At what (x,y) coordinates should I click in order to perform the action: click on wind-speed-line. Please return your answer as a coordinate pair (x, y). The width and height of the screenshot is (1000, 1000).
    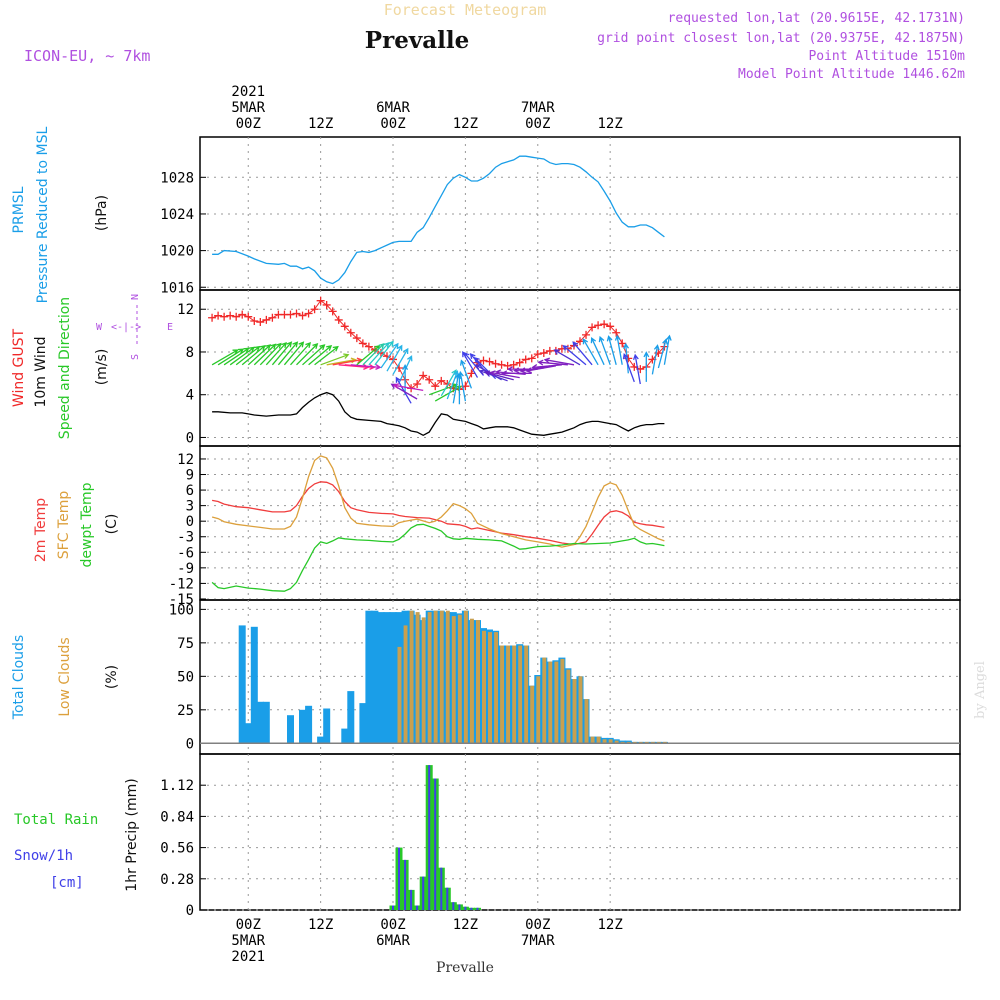
    Looking at the image, I should click on (438, 414).